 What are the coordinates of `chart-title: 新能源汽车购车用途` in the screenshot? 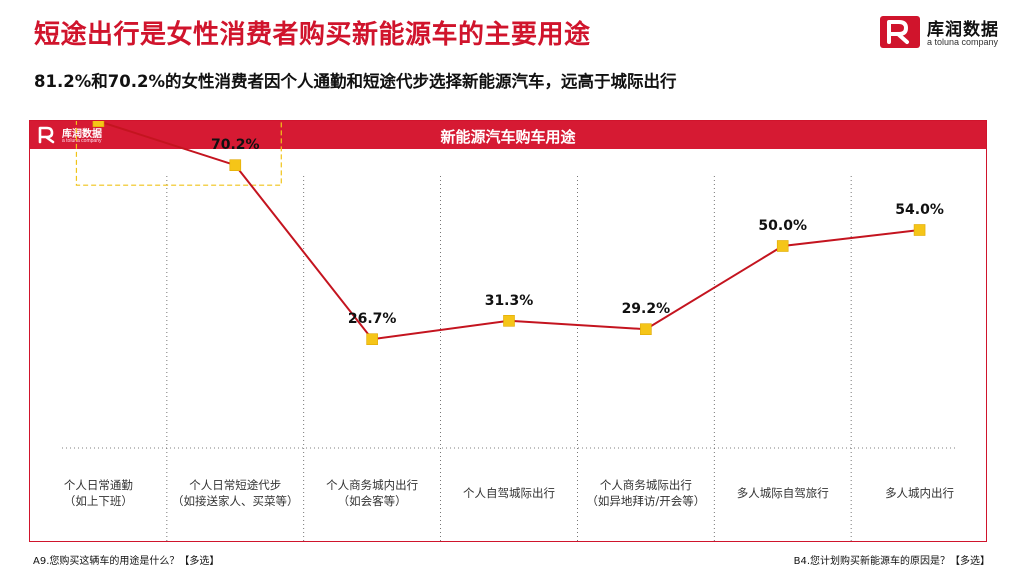 It's located at (508, 137).